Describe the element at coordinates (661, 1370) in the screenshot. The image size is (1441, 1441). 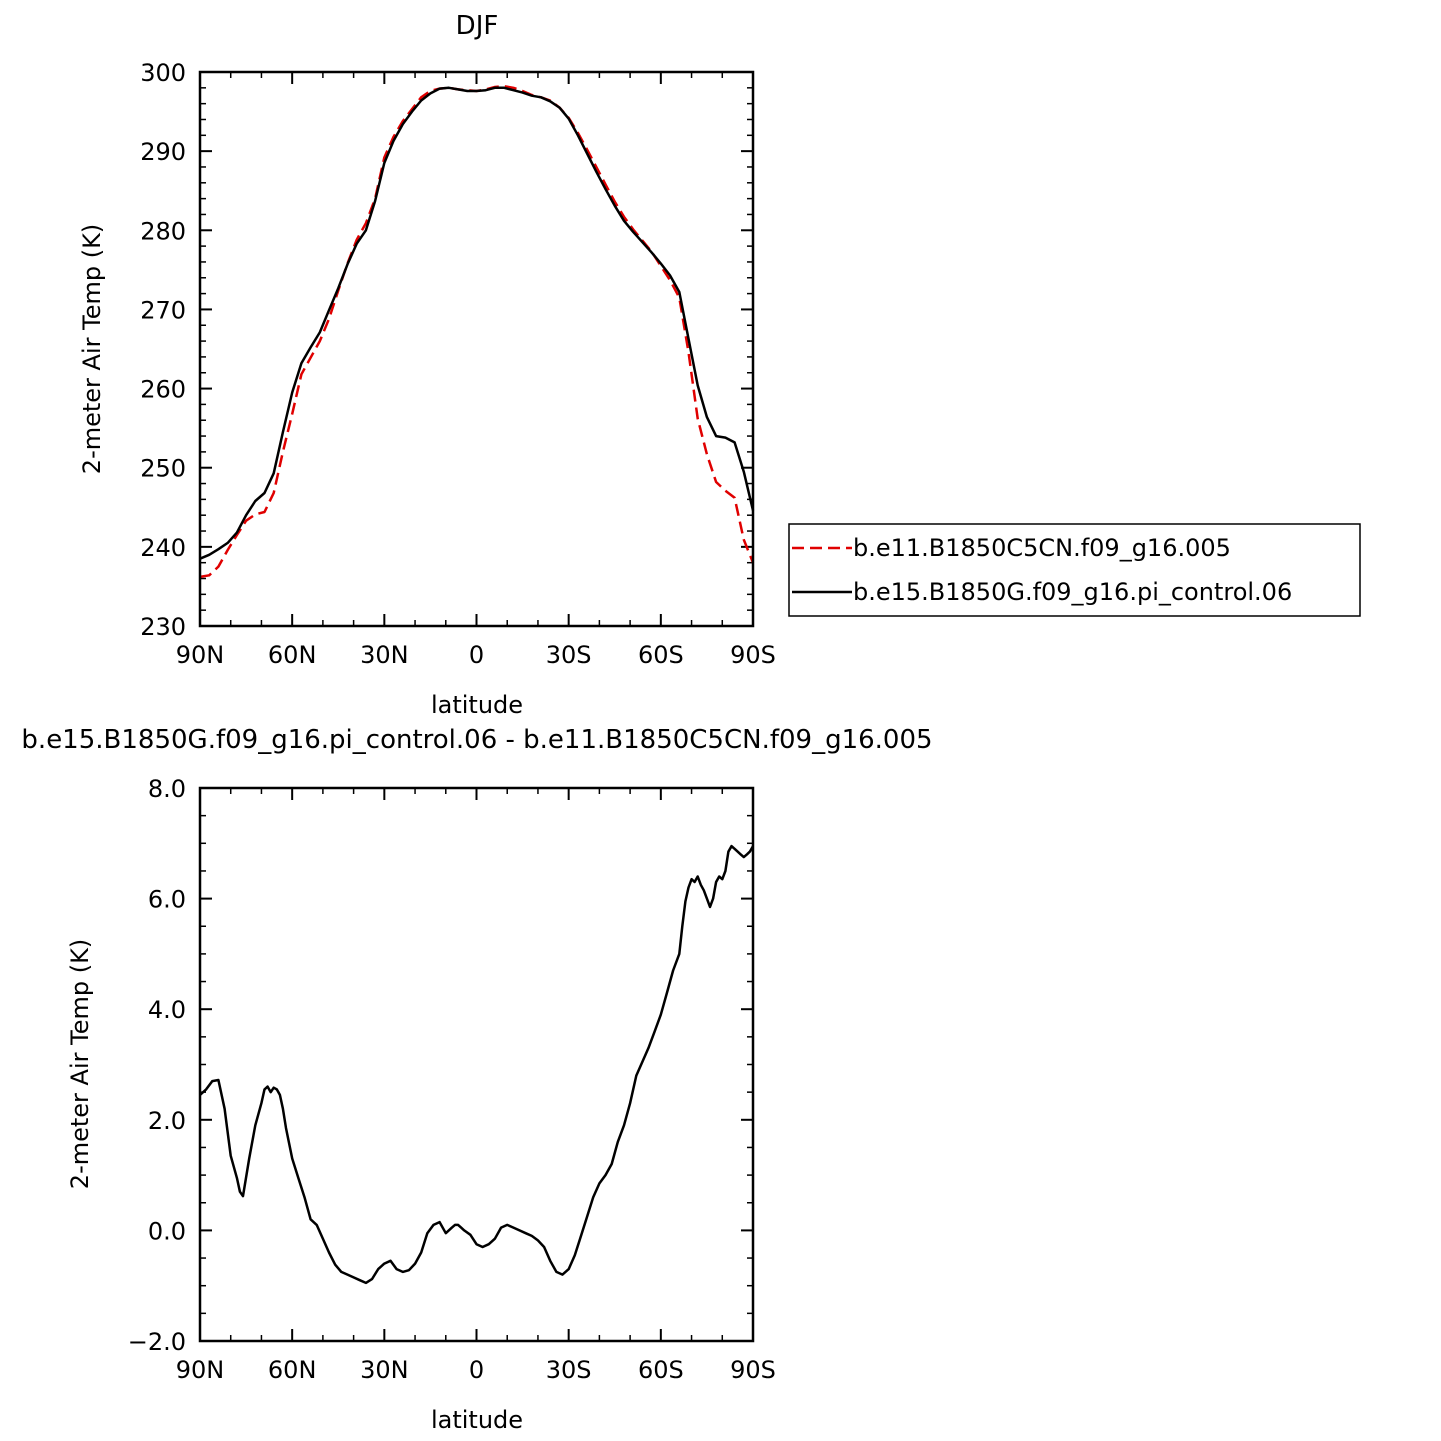
I see `bottom-x-tick-label: 60S` at that location.